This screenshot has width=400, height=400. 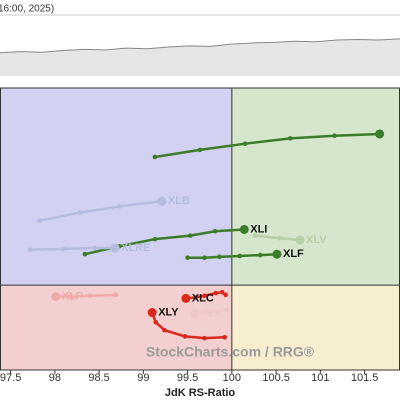 I want to click on trail: XLV, so click(x=289, y=239).